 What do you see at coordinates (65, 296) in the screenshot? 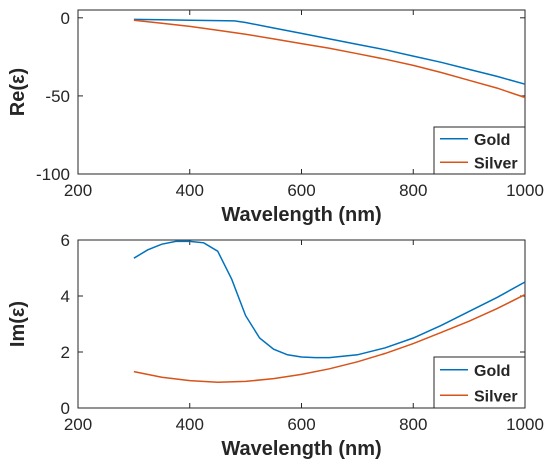
I see `y-tick-label: 4` at bounding box center [65, 296].